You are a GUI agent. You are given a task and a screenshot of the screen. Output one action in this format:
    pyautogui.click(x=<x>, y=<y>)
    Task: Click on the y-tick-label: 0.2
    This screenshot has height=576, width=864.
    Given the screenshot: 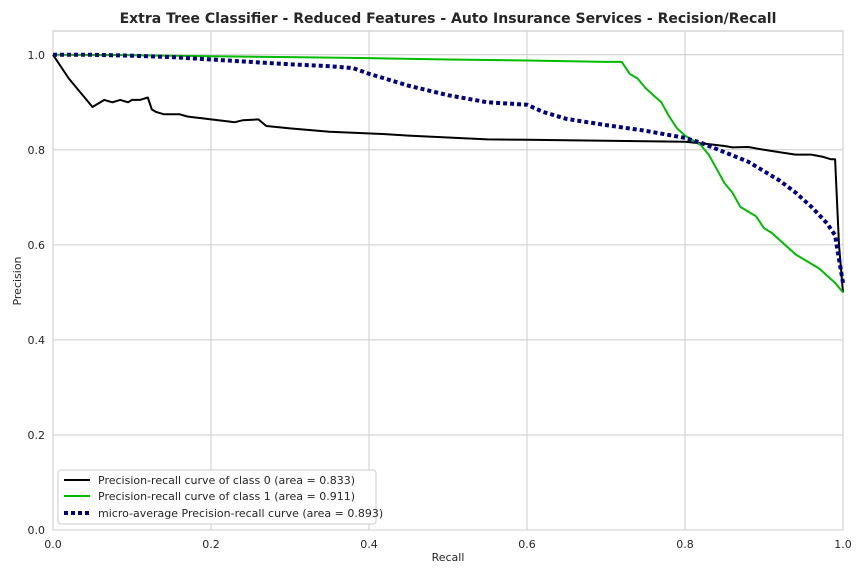 What is the action you would take?
    pyautogui.click(x=37, y=435)
    